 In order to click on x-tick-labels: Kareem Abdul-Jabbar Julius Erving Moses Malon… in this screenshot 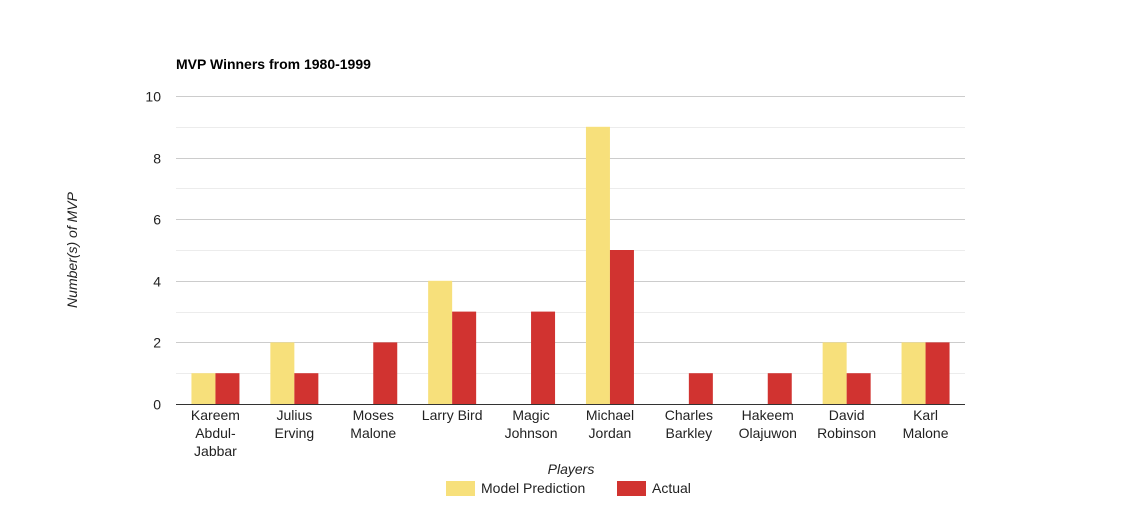, I will do `click(570, 433)`.